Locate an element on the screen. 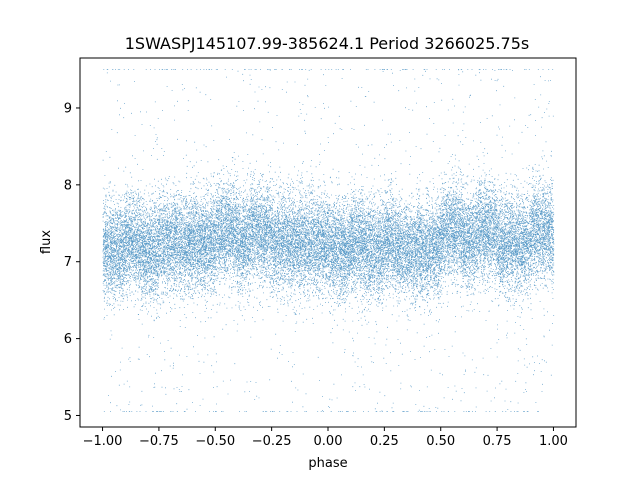 The image size is (640, 480). x-axis-label: phase is located at coordinates (327, 463).